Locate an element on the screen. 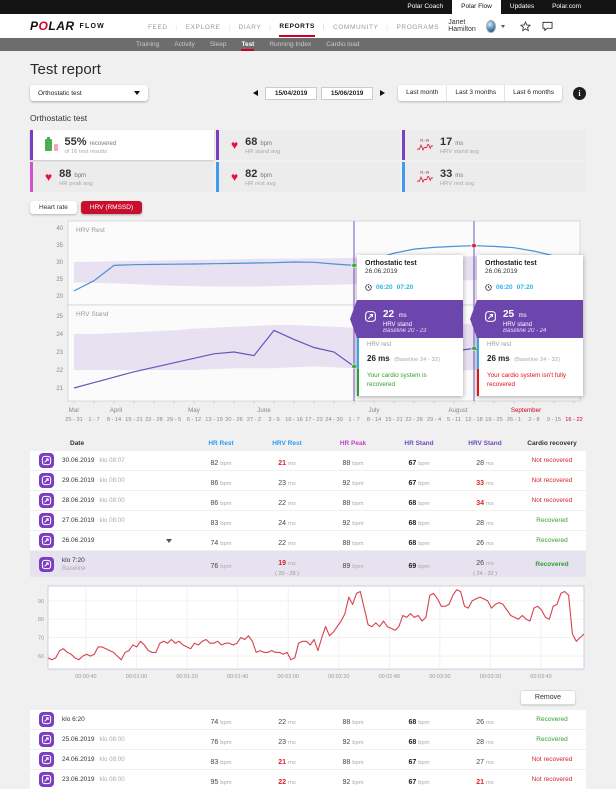 This screenshot has height=789, width=616. user-area: Janet Hamilton is located at coordinates (517, 26).